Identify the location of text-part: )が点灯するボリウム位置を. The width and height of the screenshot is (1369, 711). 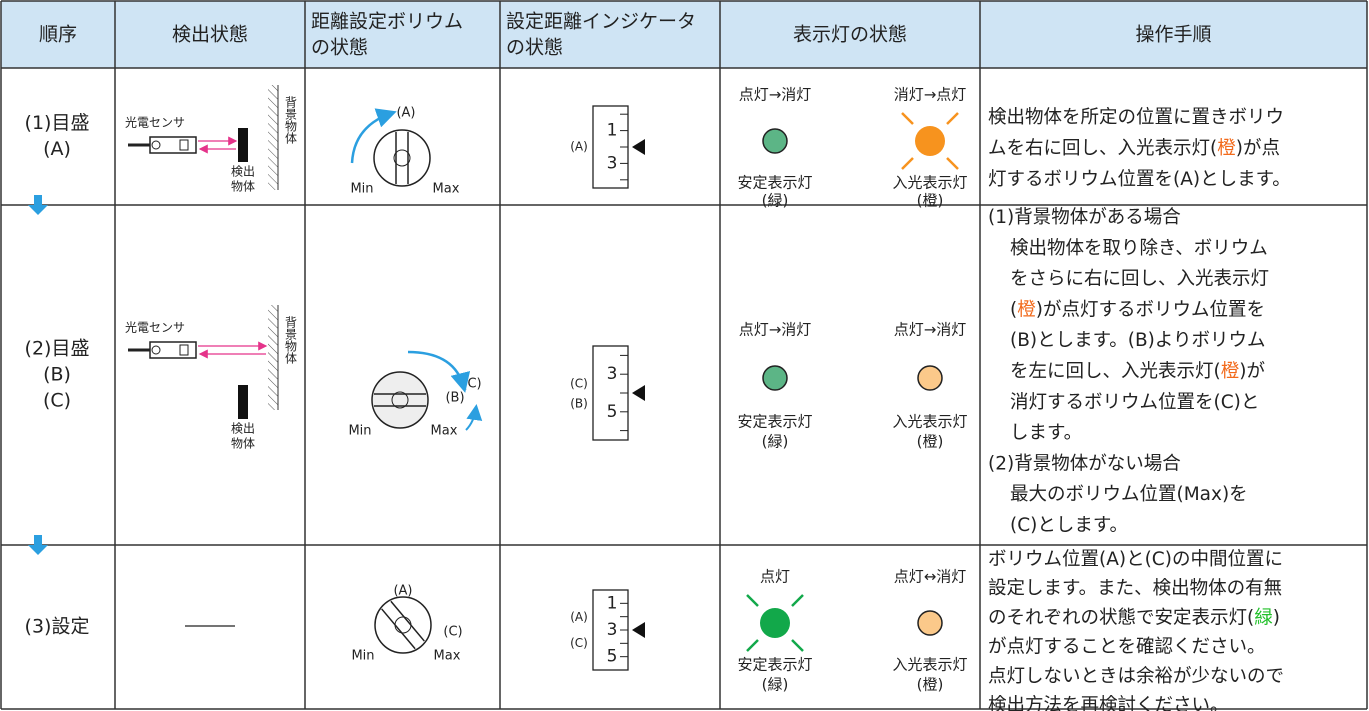
(1150, 309).